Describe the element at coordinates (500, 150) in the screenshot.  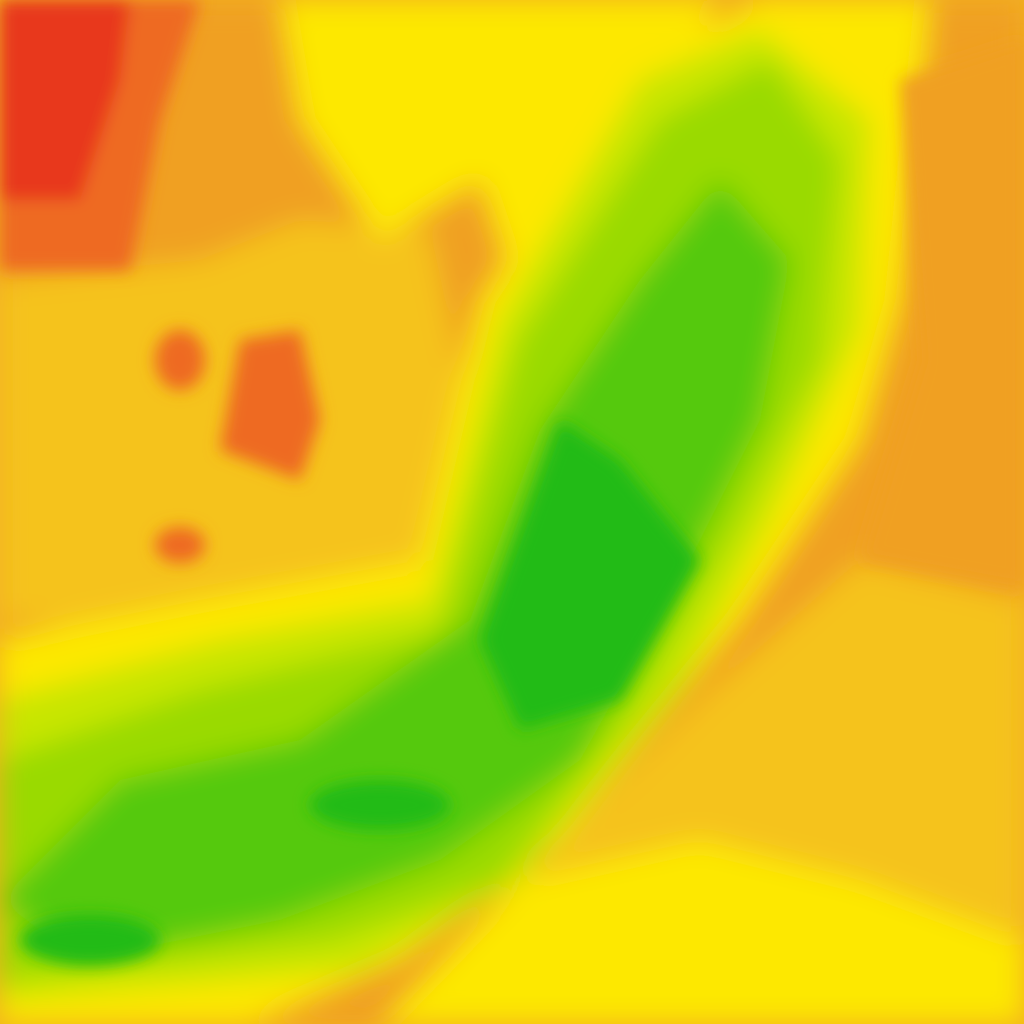
I see `top-yellow-zone` at that location.